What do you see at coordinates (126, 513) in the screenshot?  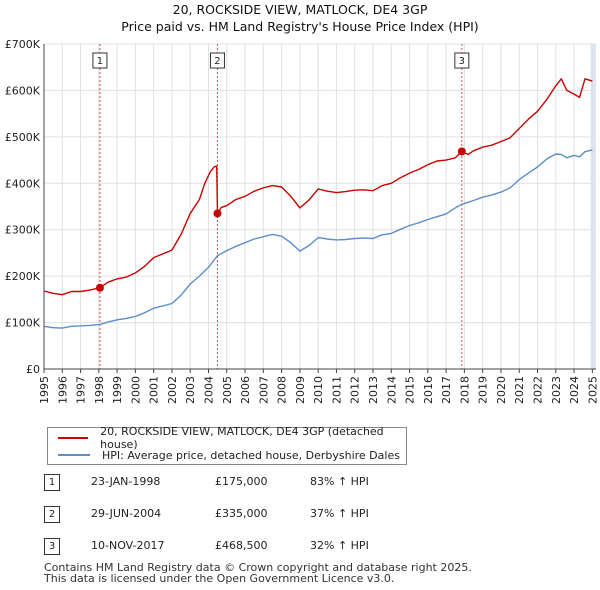 I see `sale-date: 29-JUN-2004` at bounding box center [126, 513].